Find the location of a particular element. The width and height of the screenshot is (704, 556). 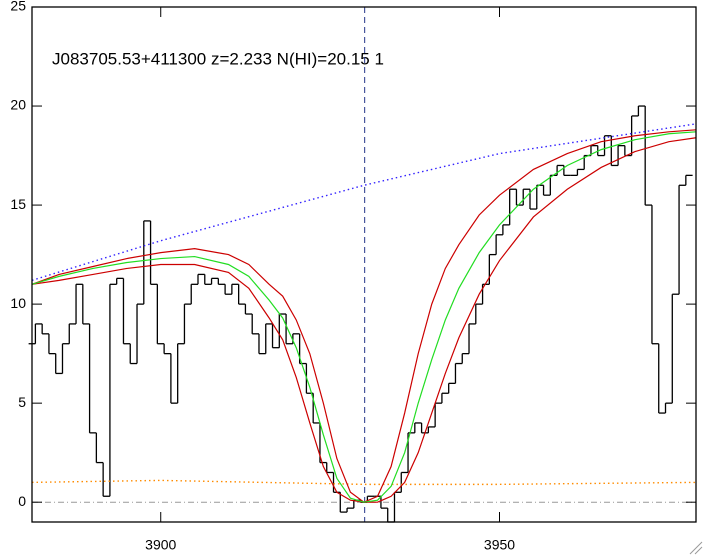

dotted-line is located at coordinates (364, 482).